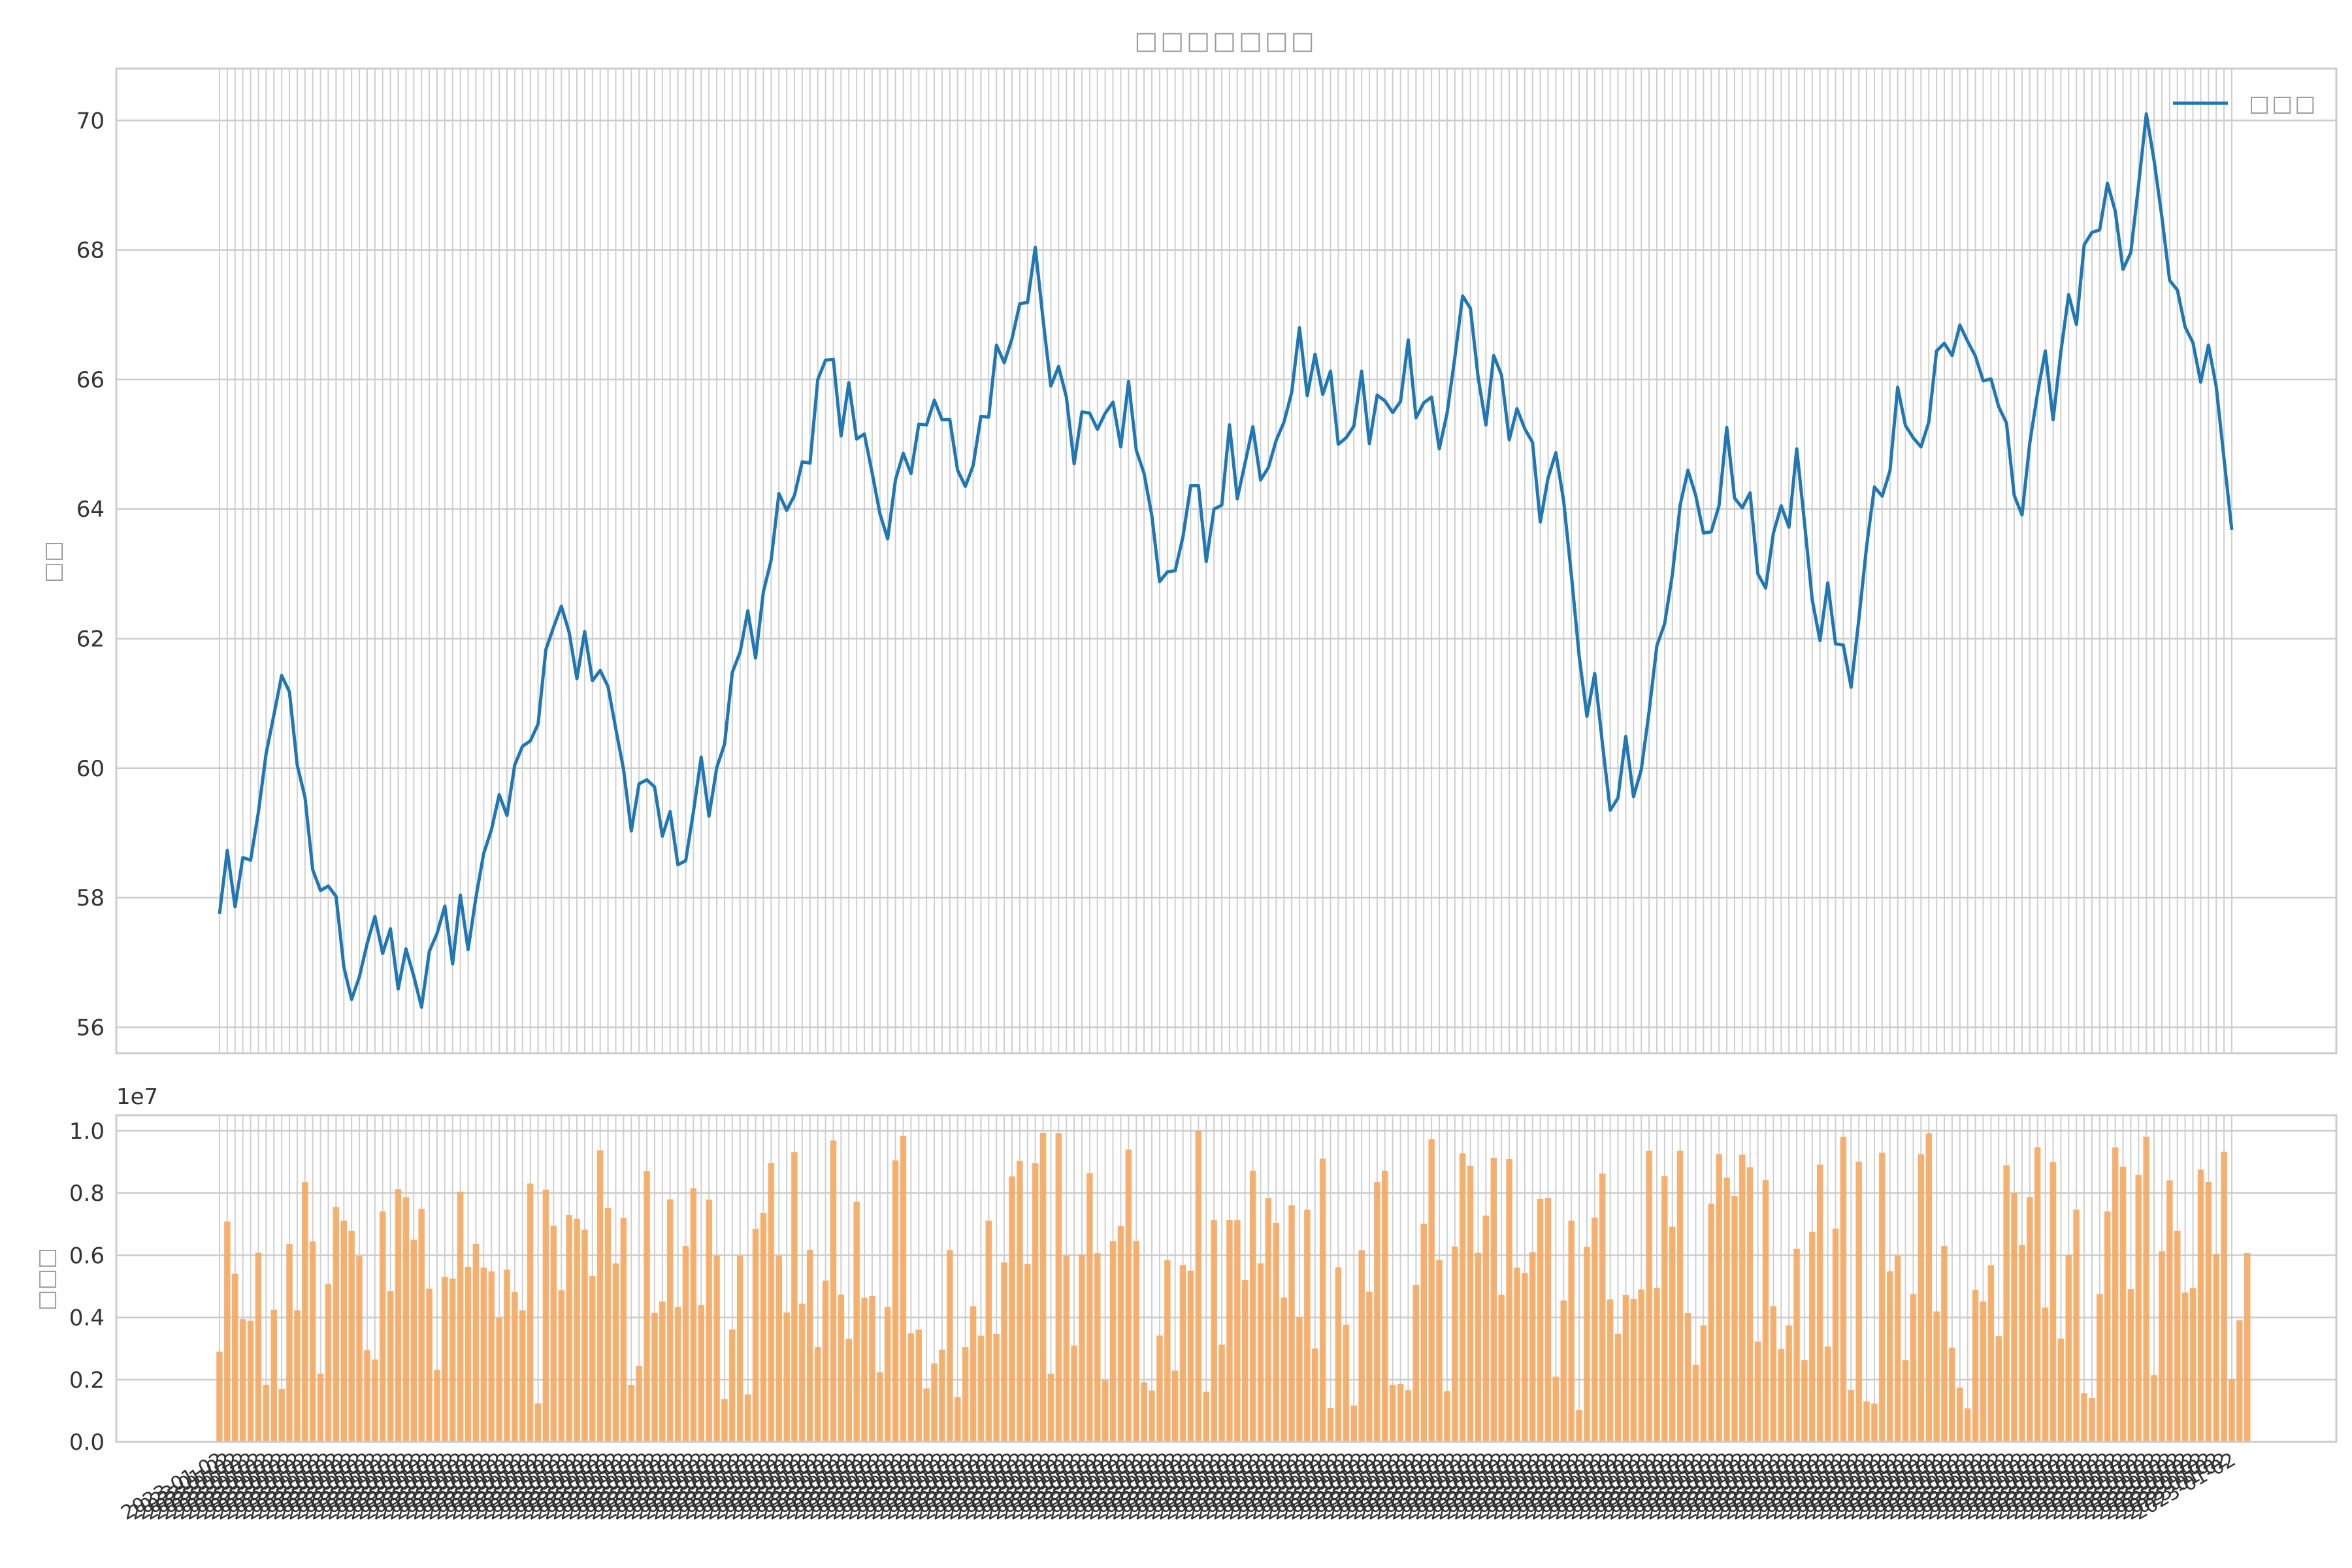 The width and height of the screenshot is (2352, 1568). What do you see at coordinates (90, 121) in the screenshot?
I see `price-y-tick-label: 70` at bounding box center [90, 121].